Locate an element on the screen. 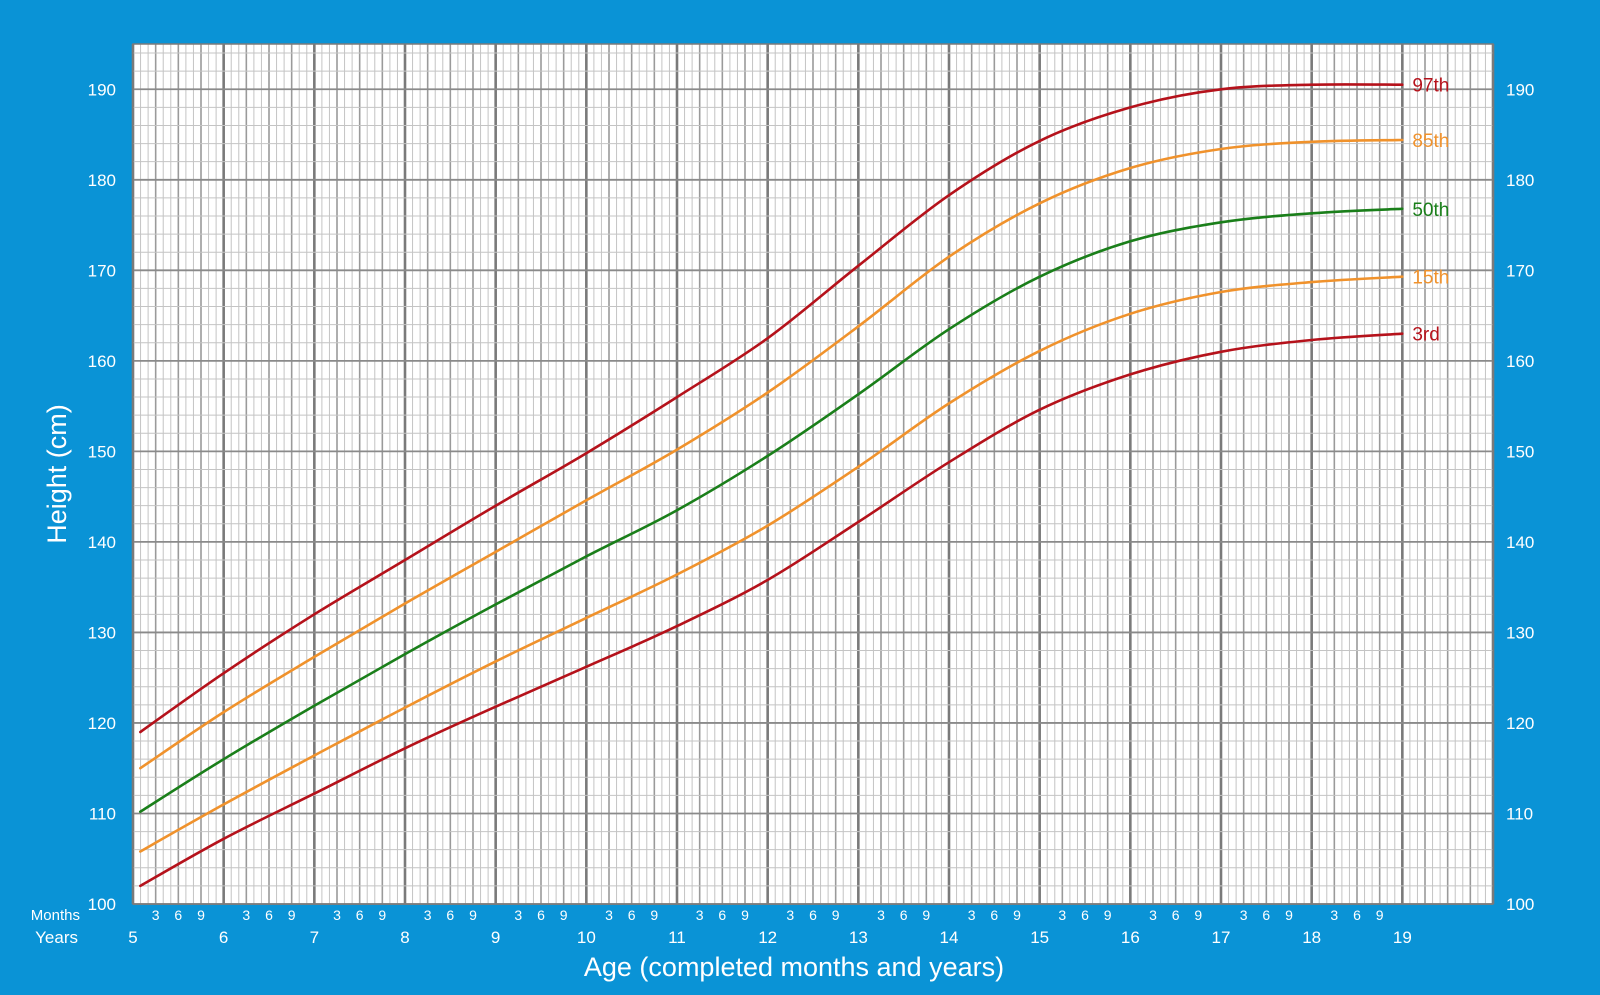  x-tick-label-year: 9 is located at coordinates (495, 937).